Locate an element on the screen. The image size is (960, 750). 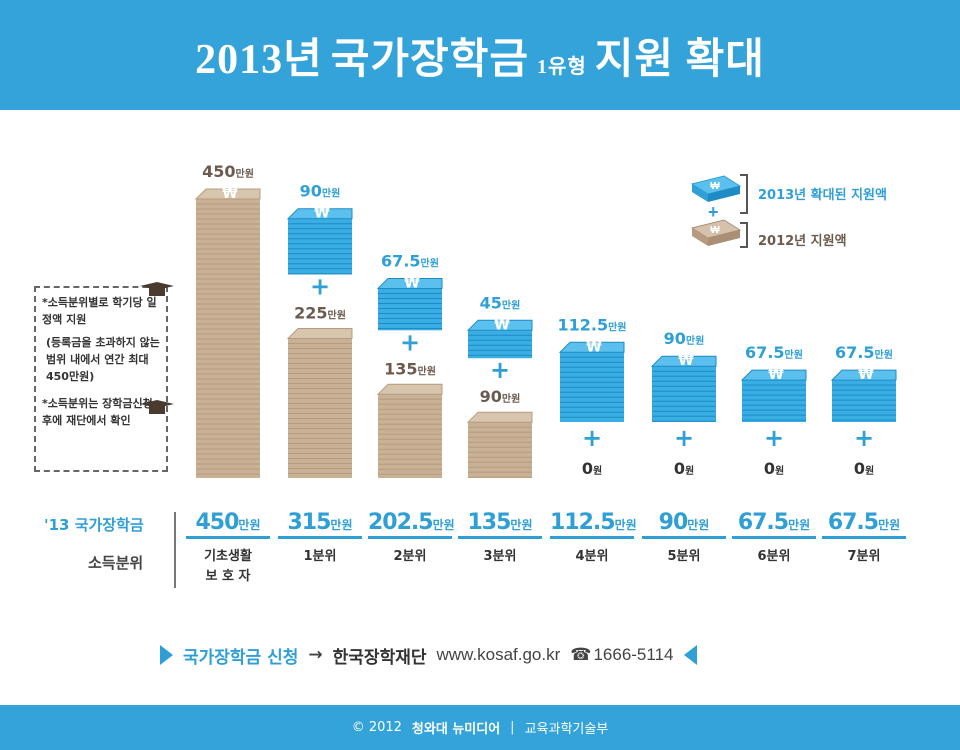
quintile-label: 7분위 is located at coordinates (864, 556).